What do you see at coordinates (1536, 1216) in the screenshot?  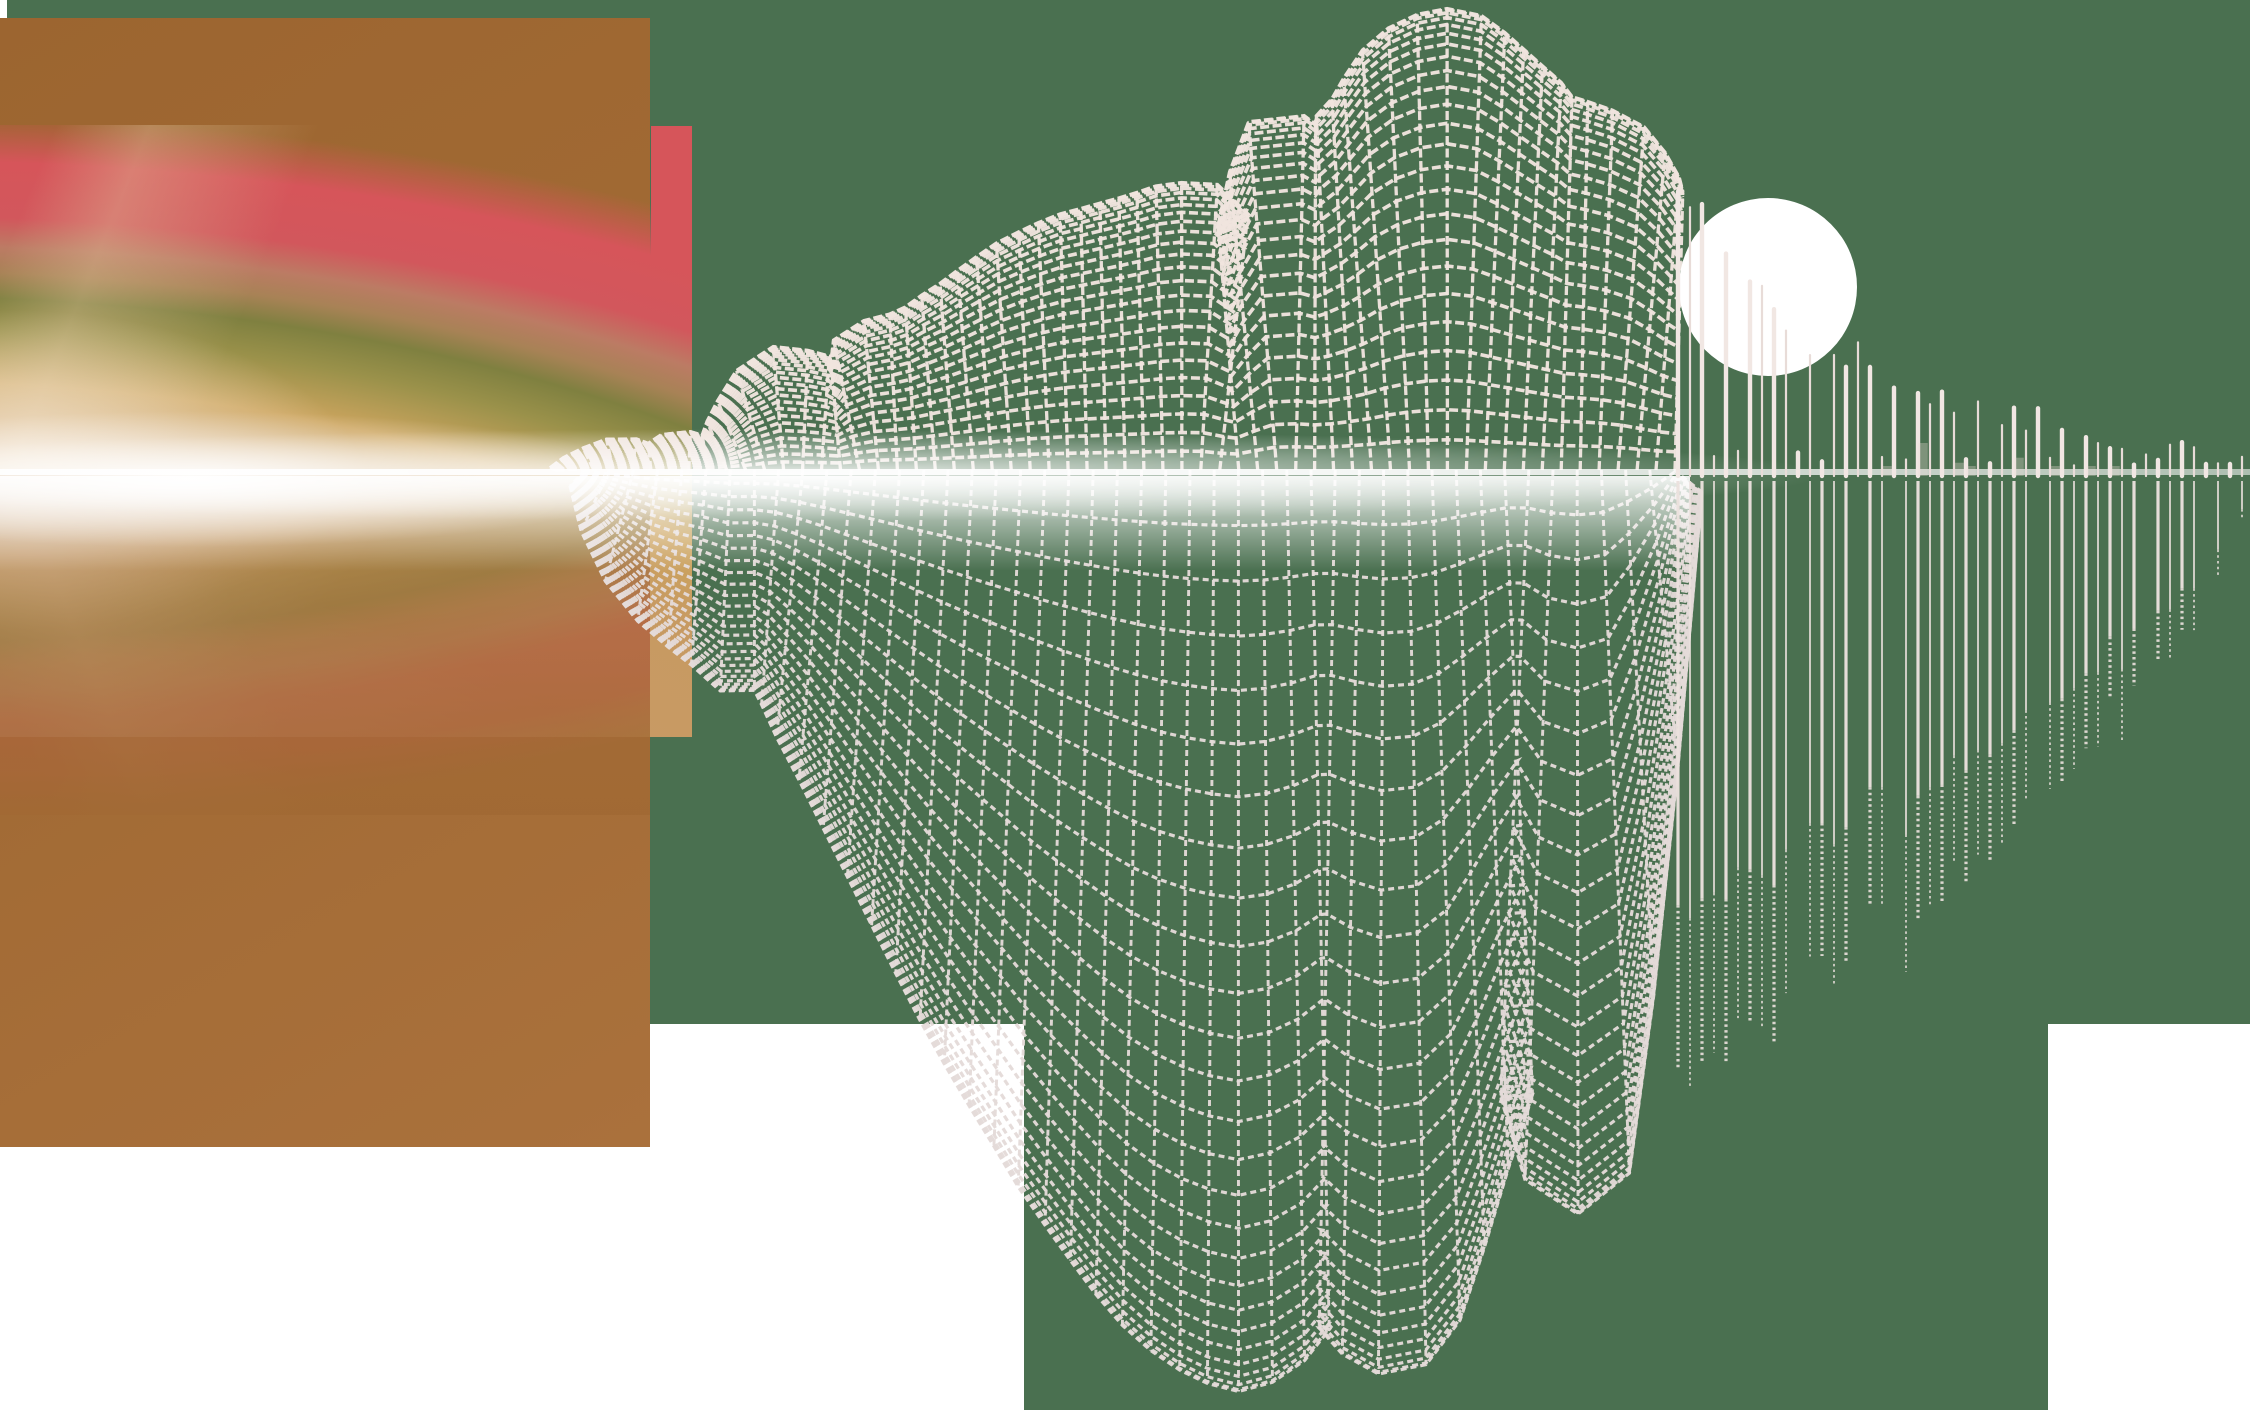 I see `background-green-column` at bounding box center [1536, 1216].